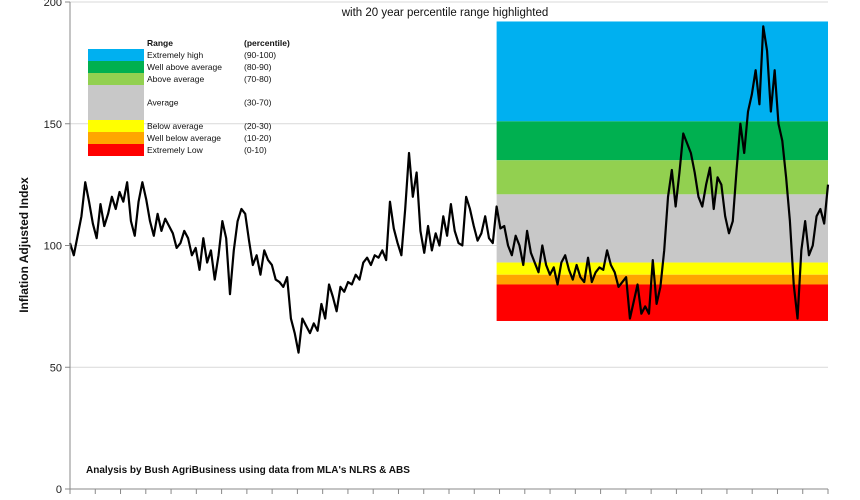 Image resolution: width=860 pixels, height=500 pixels. What do you see at coordinates (53, 125) in the screenshot?
I see `y-tick-label-150: 150` at bounding box center [53, 125].